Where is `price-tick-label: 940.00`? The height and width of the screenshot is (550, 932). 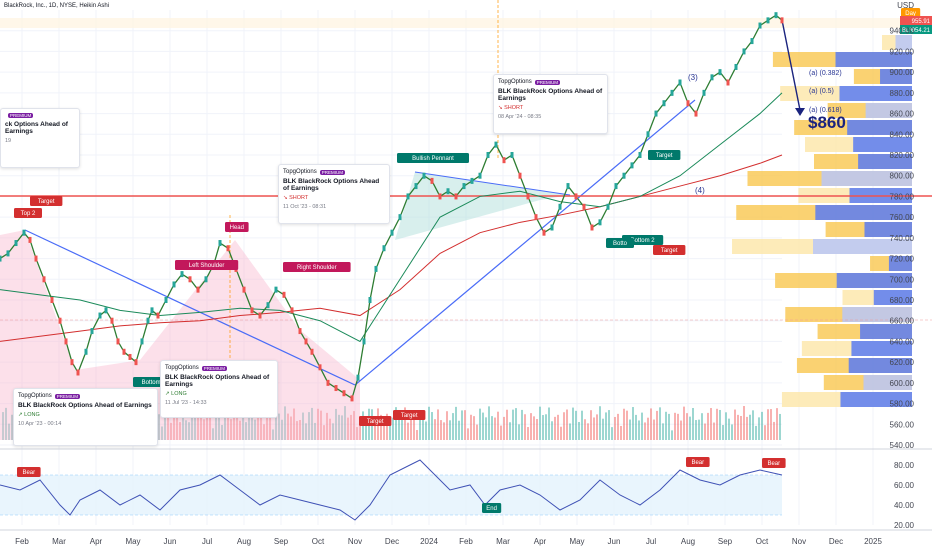 price-tick-label: 940.00 is located at coordinates (902, 31).